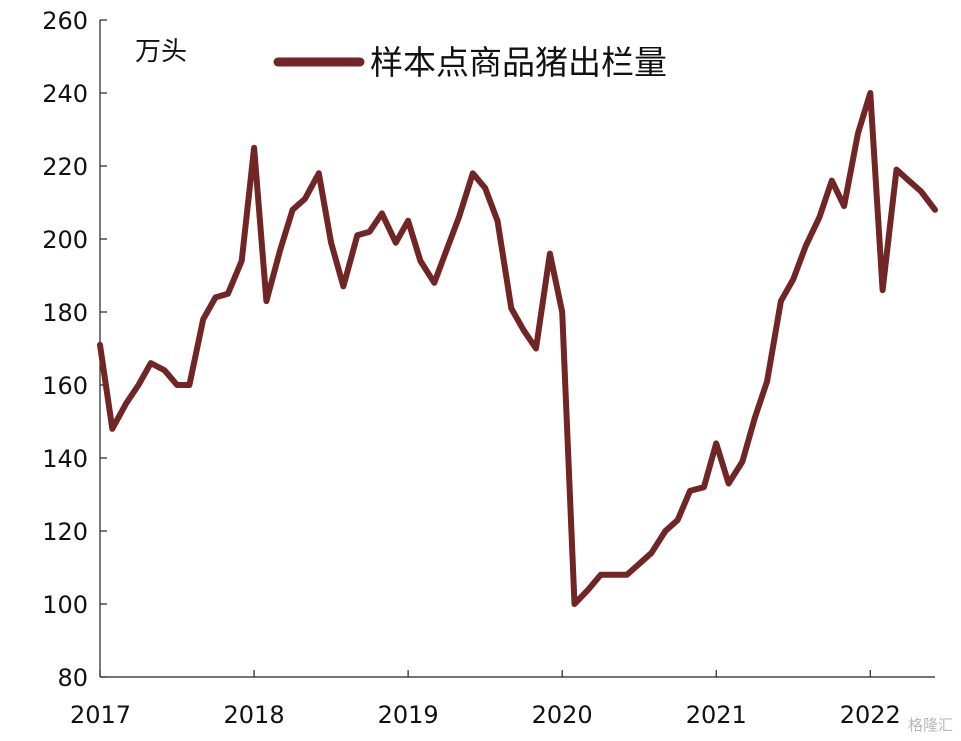 Image resolution: width=961 pixels, height=741 pixels. What do you see at coordinates (74, 349) in the screenshot?
I see `y-axis-ticks: 80 100 120 140 160 180 200 220 240 260` at bounding box center [74, 349].